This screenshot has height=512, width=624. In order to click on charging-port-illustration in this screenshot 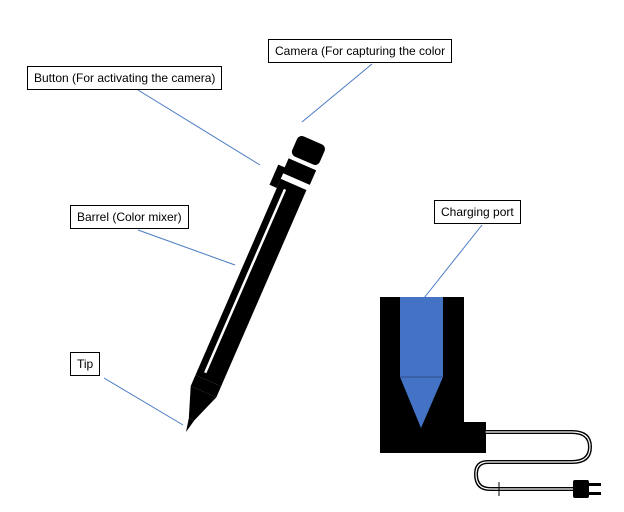, I will do `click(433, 375)`.